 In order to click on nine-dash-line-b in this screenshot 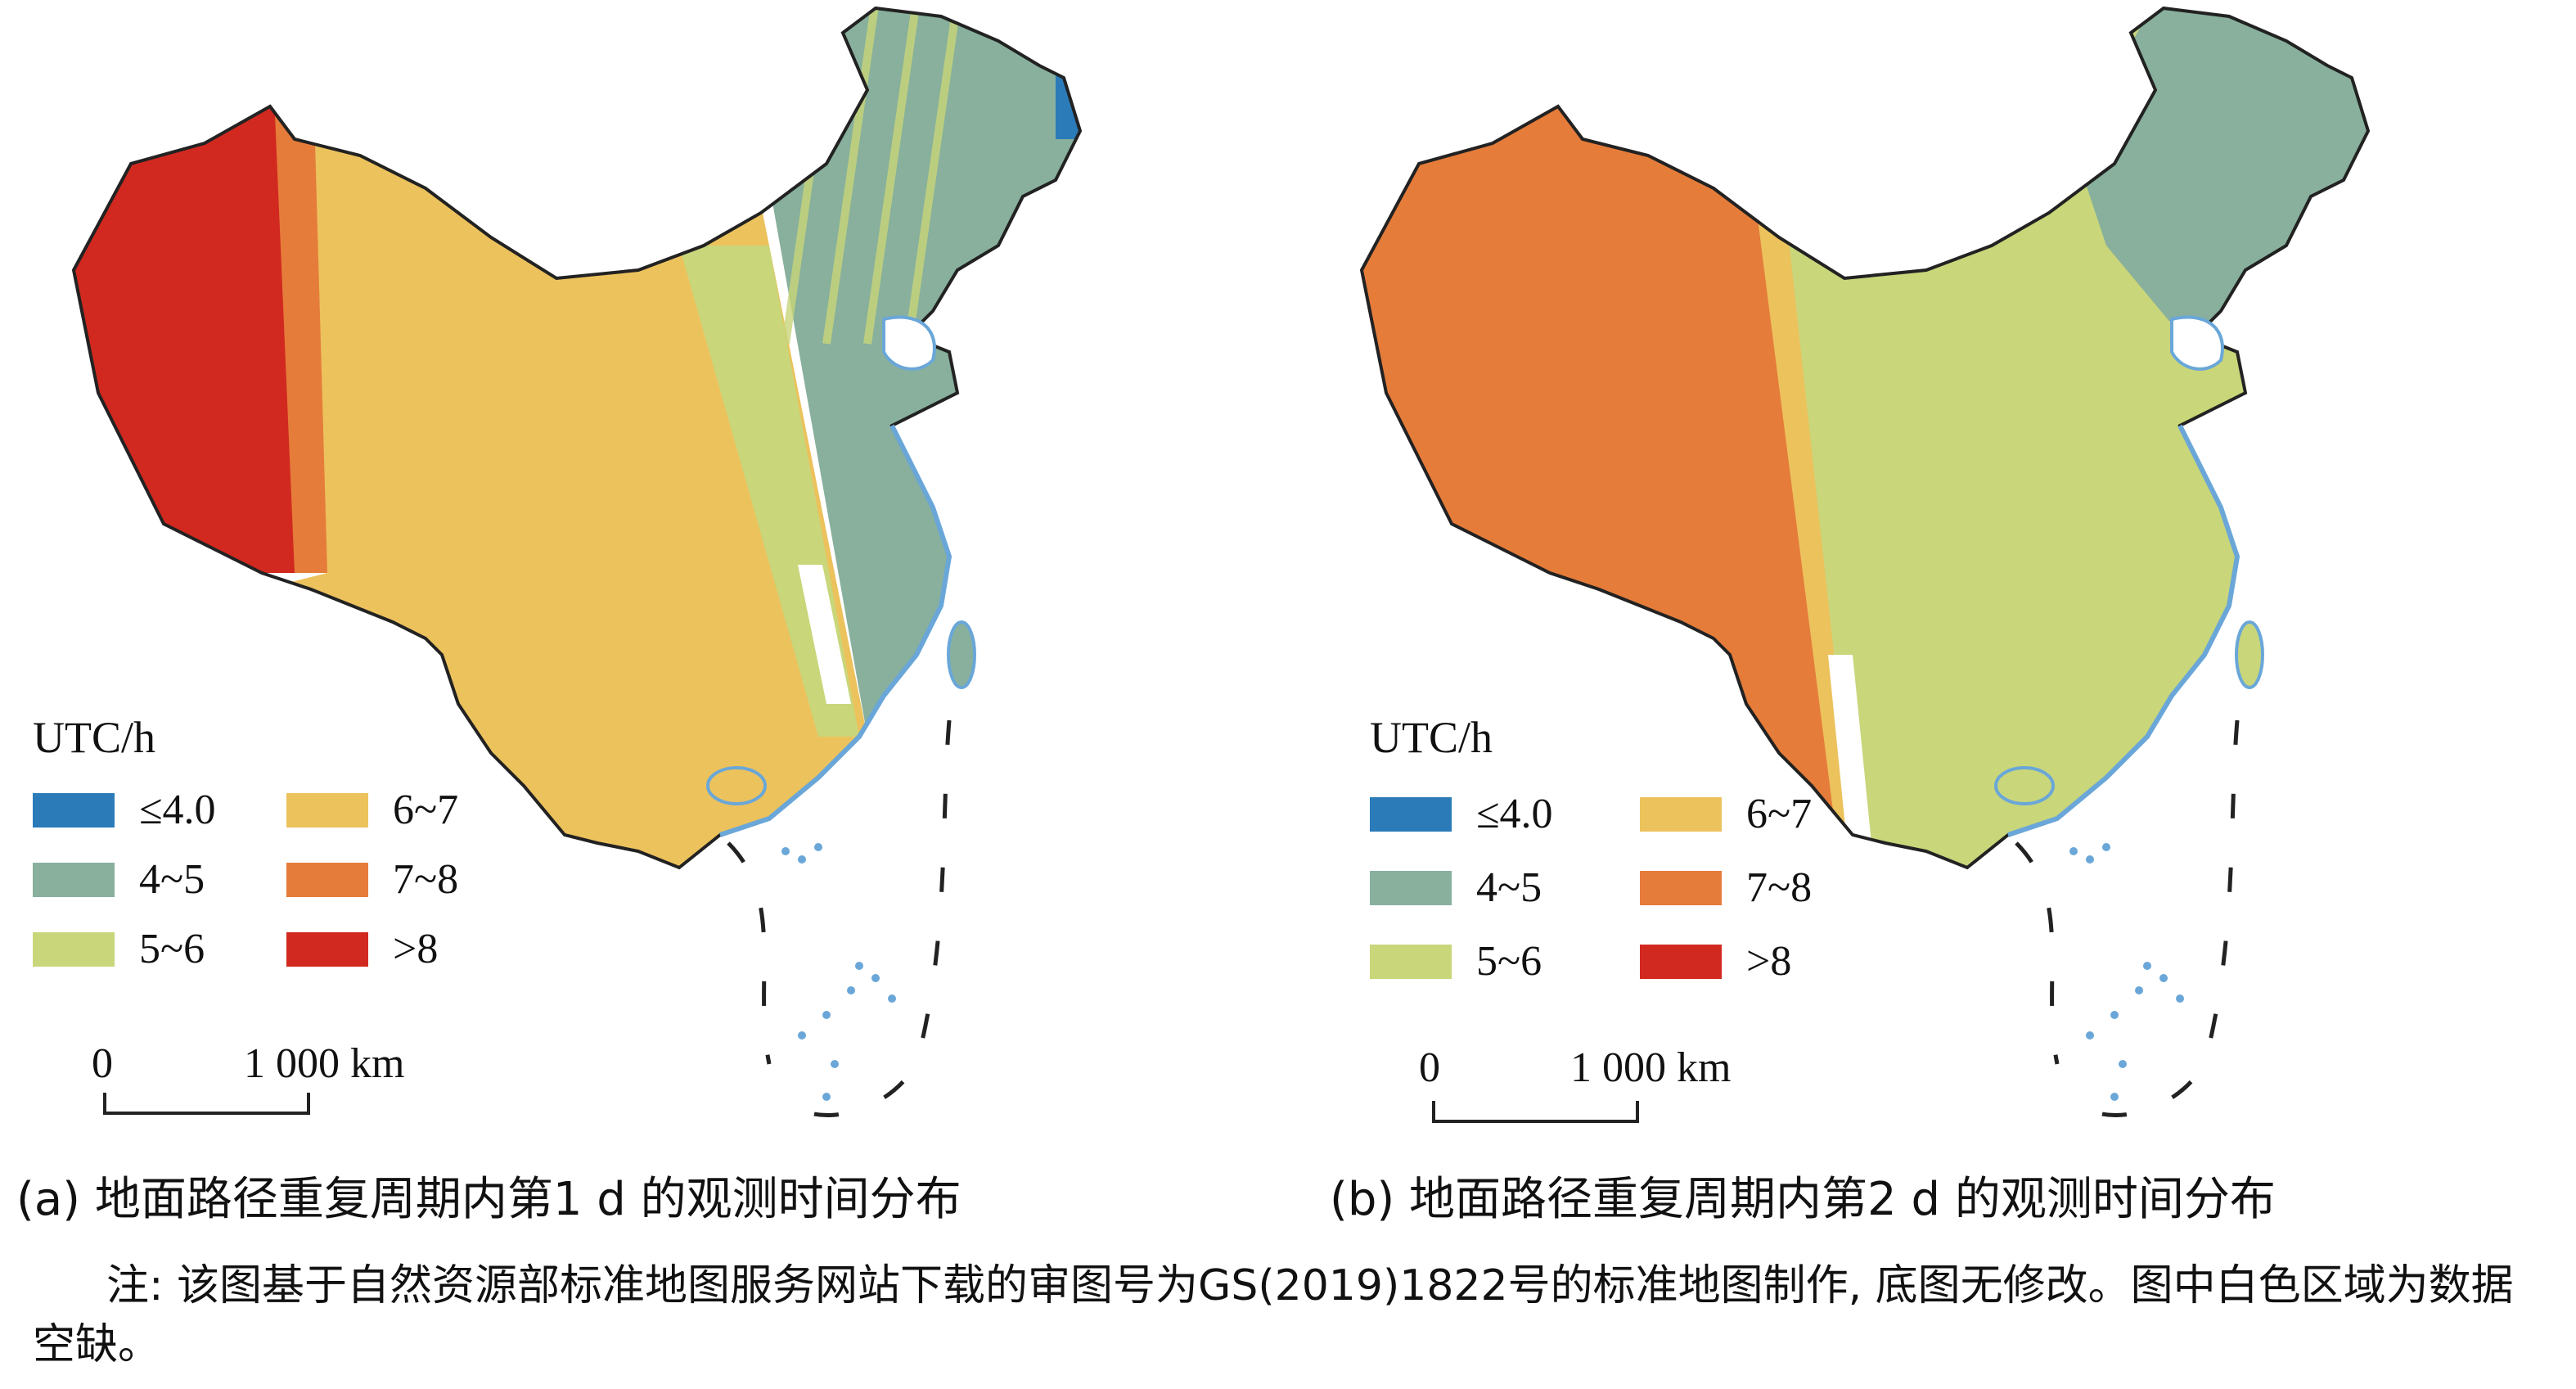, I will do `click(2127, 918)`.